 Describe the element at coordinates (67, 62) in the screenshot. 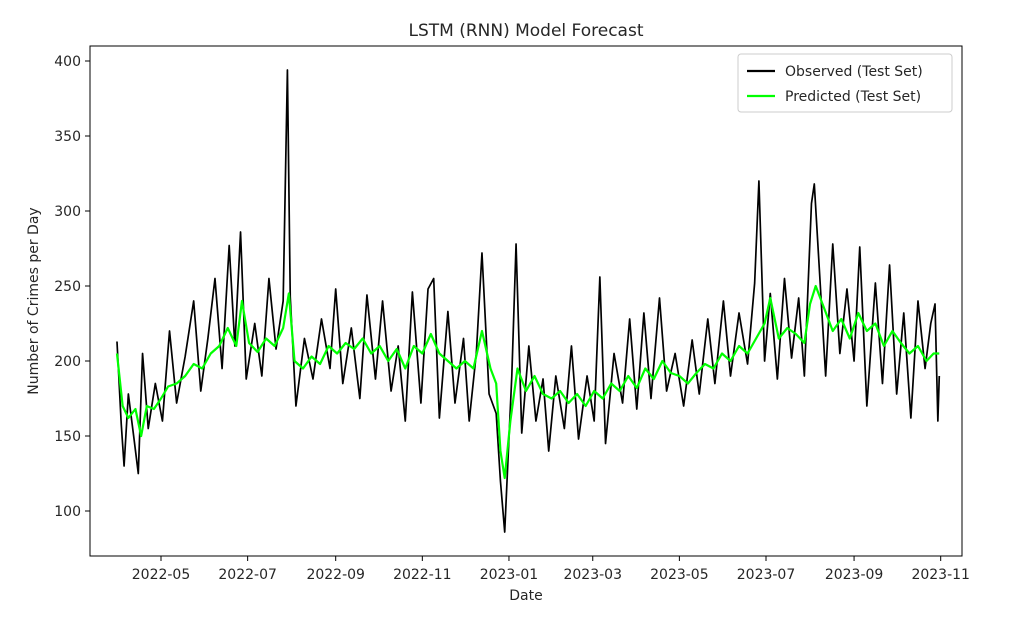

I see `y-tick-label: 400` at that location.